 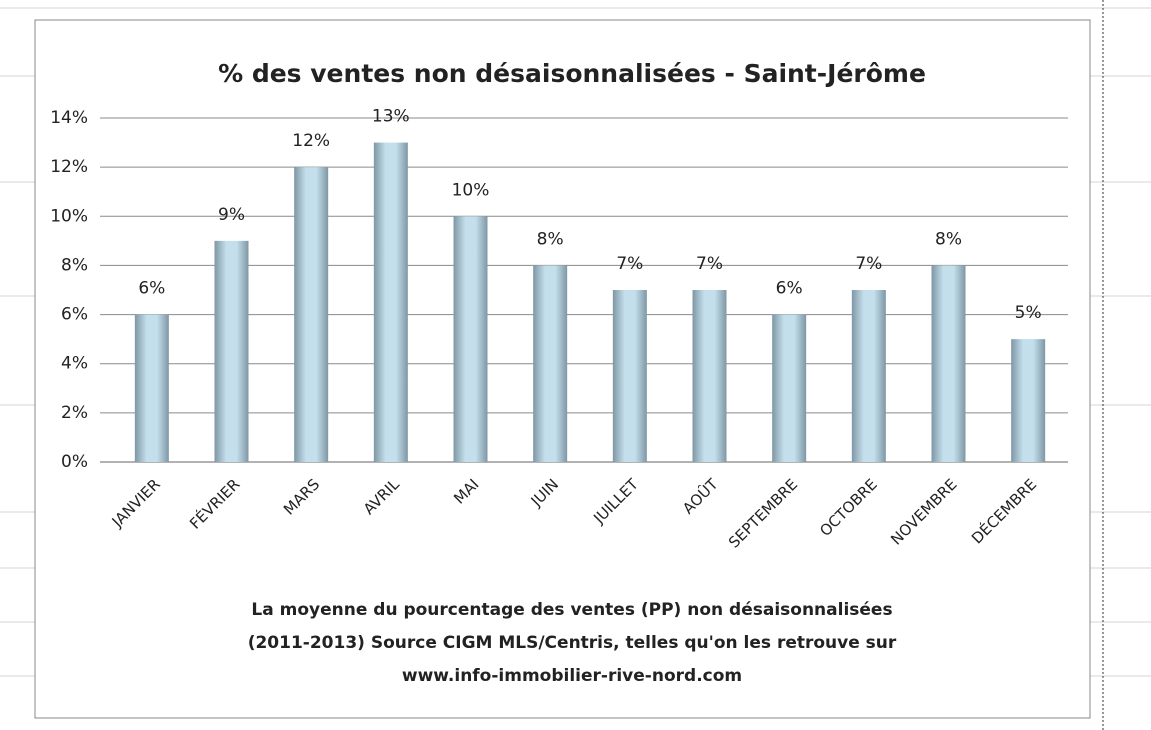 What do you see at coordinates (1028, 313) in the screenshot?
I see `data-label: 5%` at bounding box center [1028, 313].